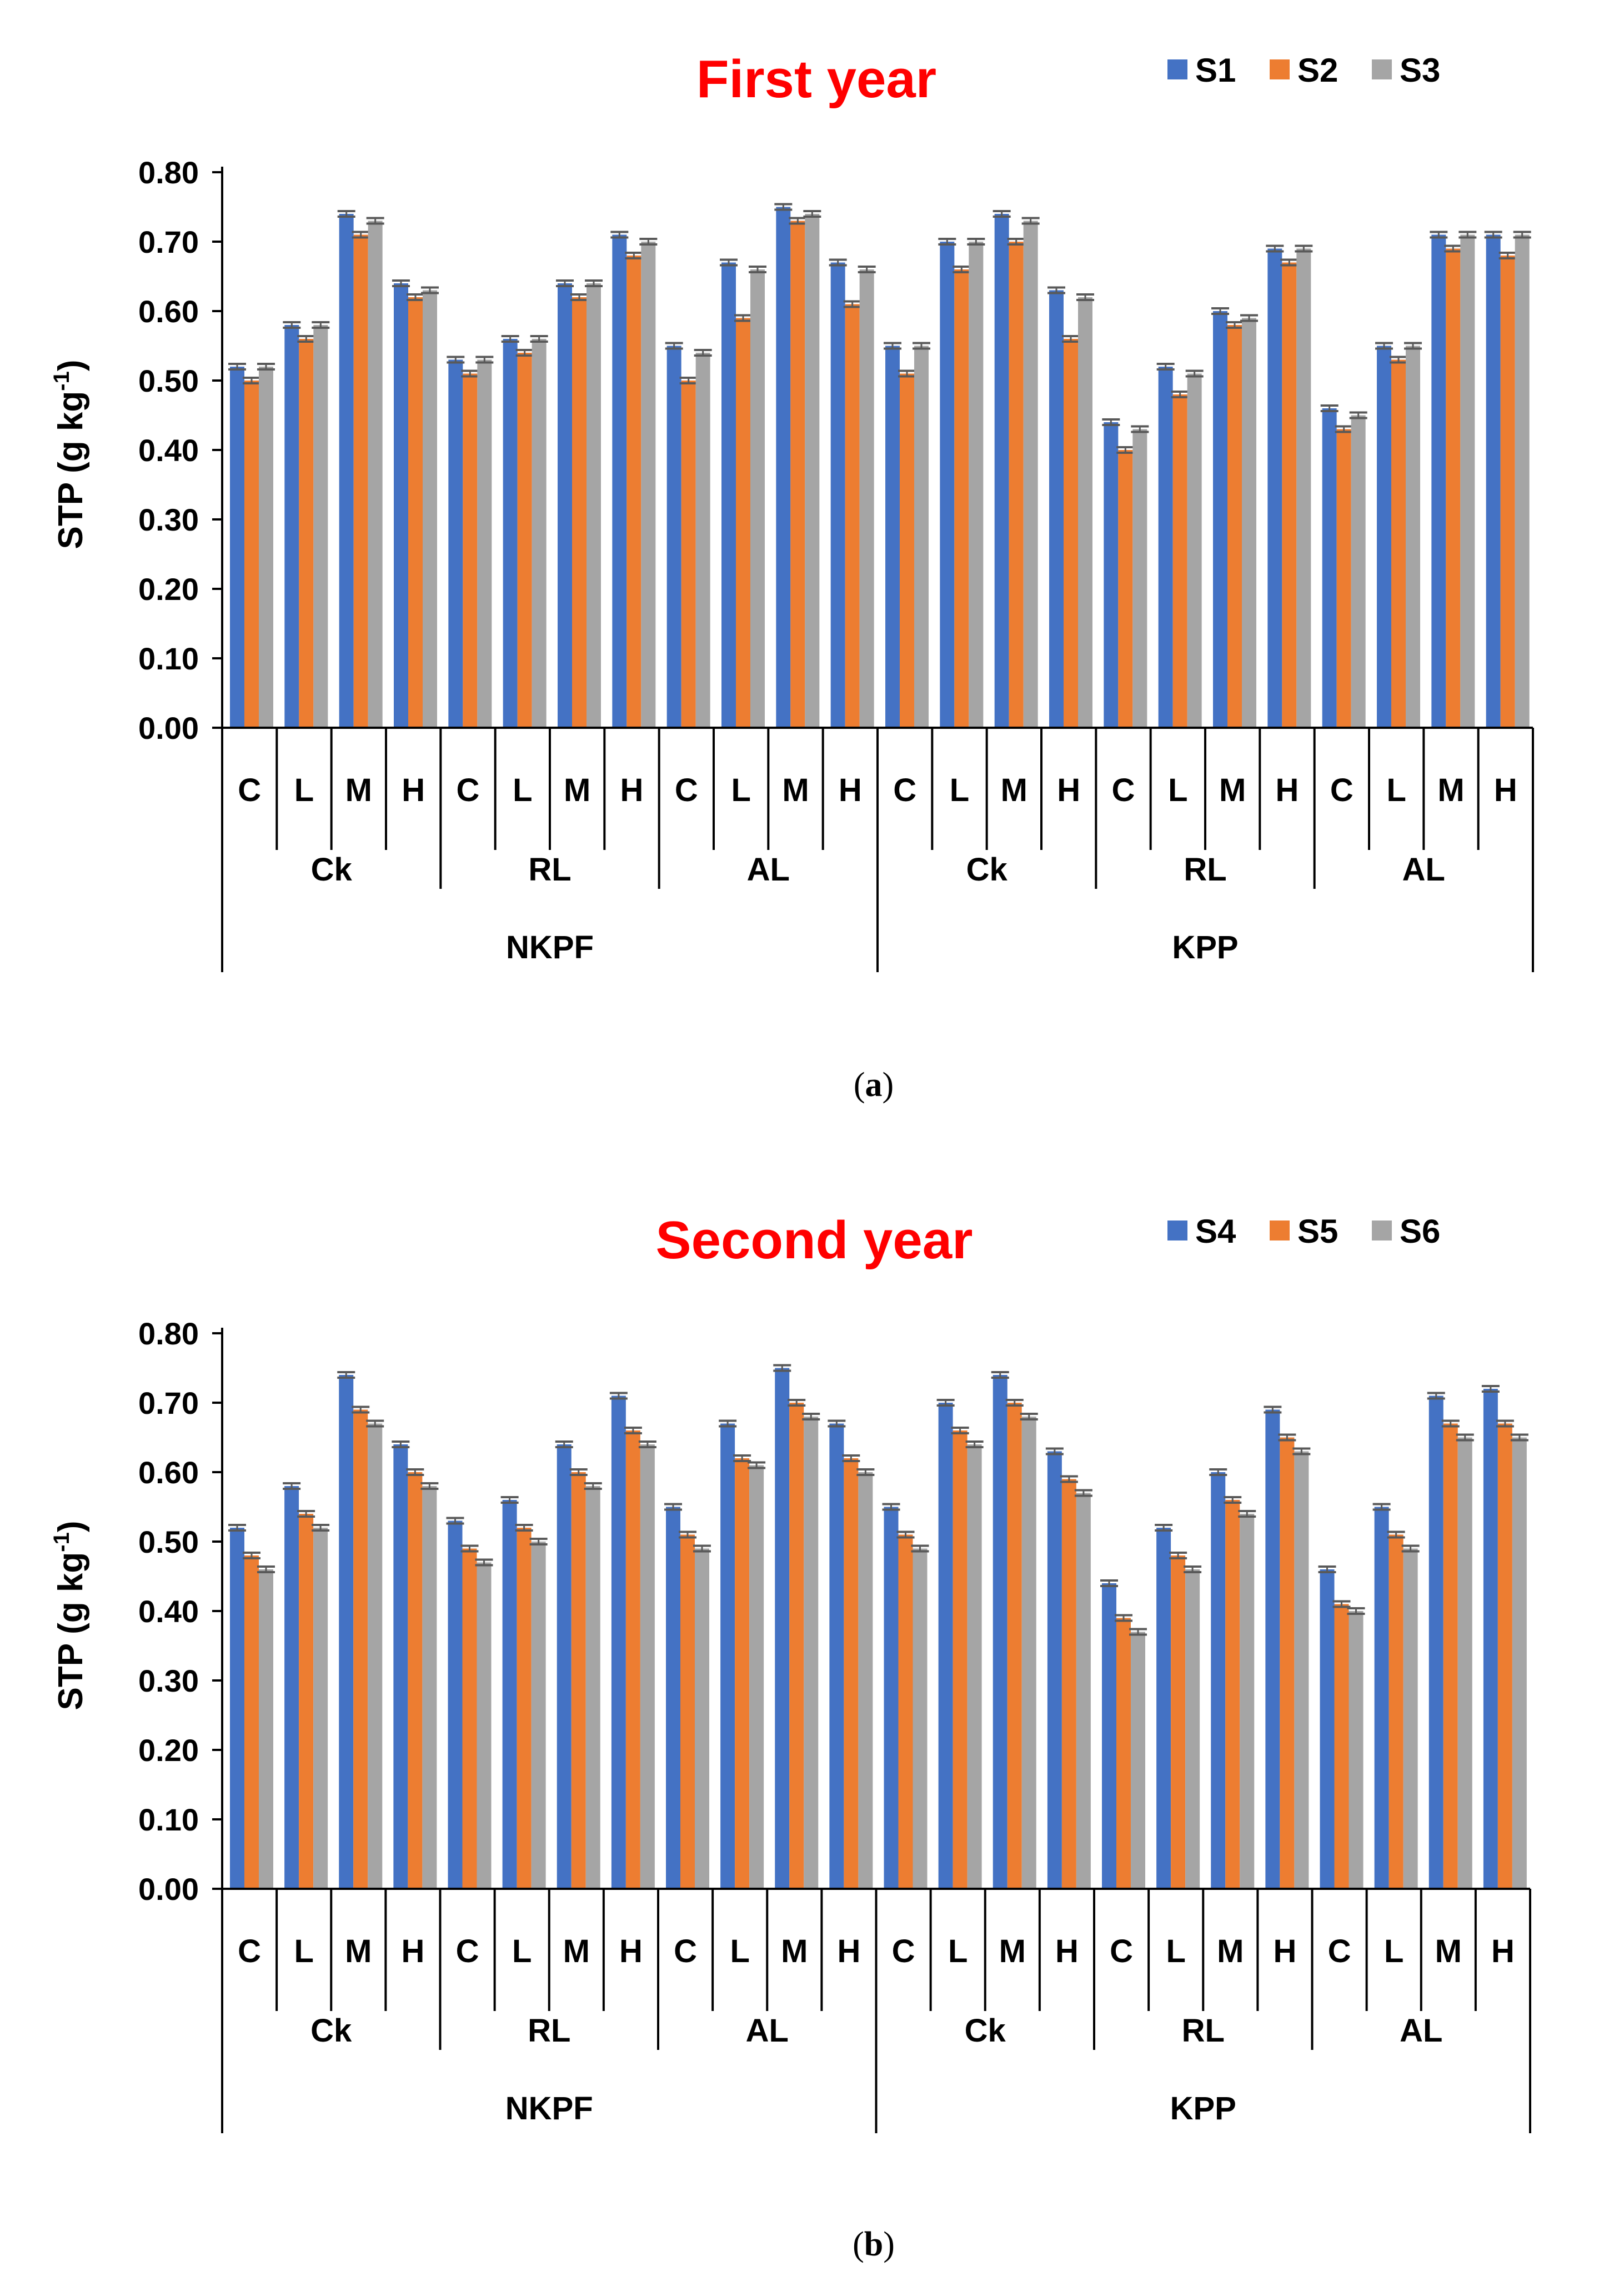 This screenshot has height=2296, width=1604. What do you see at coordinates (168, 1819) in the screenshot?
I see `y-tick-label: 0.10` at bounding box center [168, 1819].